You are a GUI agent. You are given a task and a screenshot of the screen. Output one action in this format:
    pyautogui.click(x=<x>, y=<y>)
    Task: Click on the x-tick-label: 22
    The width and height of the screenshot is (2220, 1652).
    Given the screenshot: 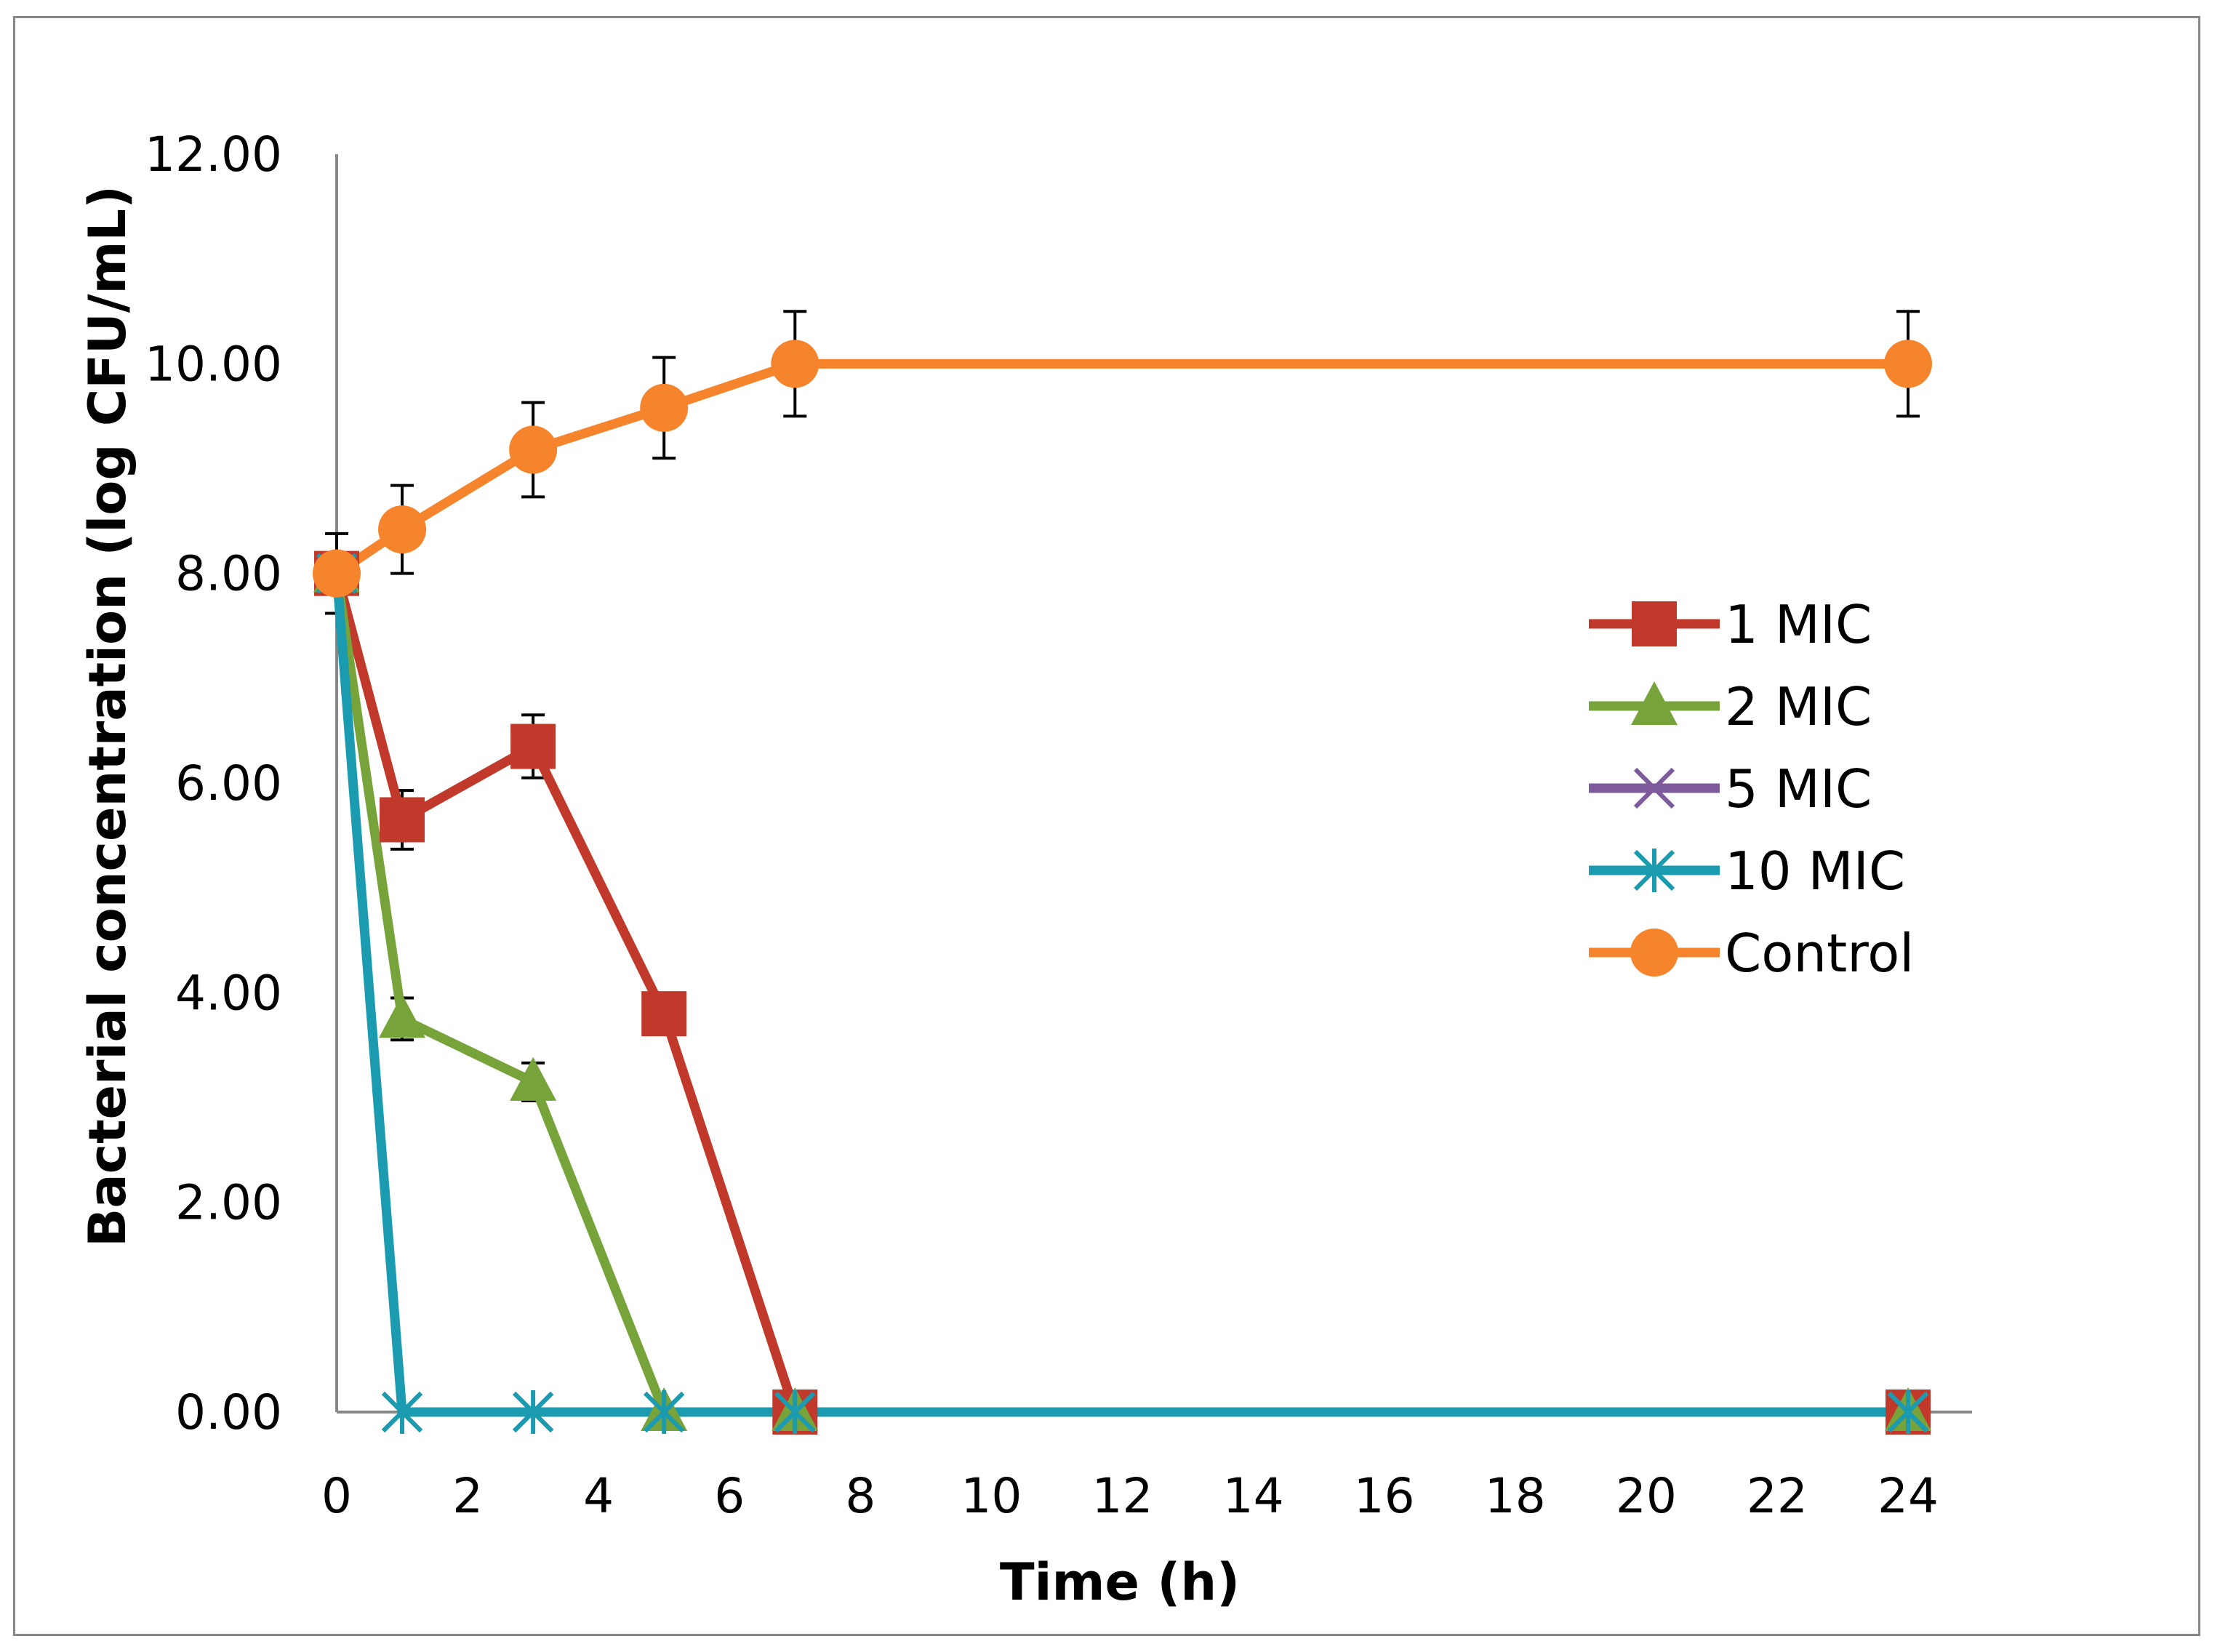 What is the action you would take?
    pyautogui.click(x=1777, y=1496)
    